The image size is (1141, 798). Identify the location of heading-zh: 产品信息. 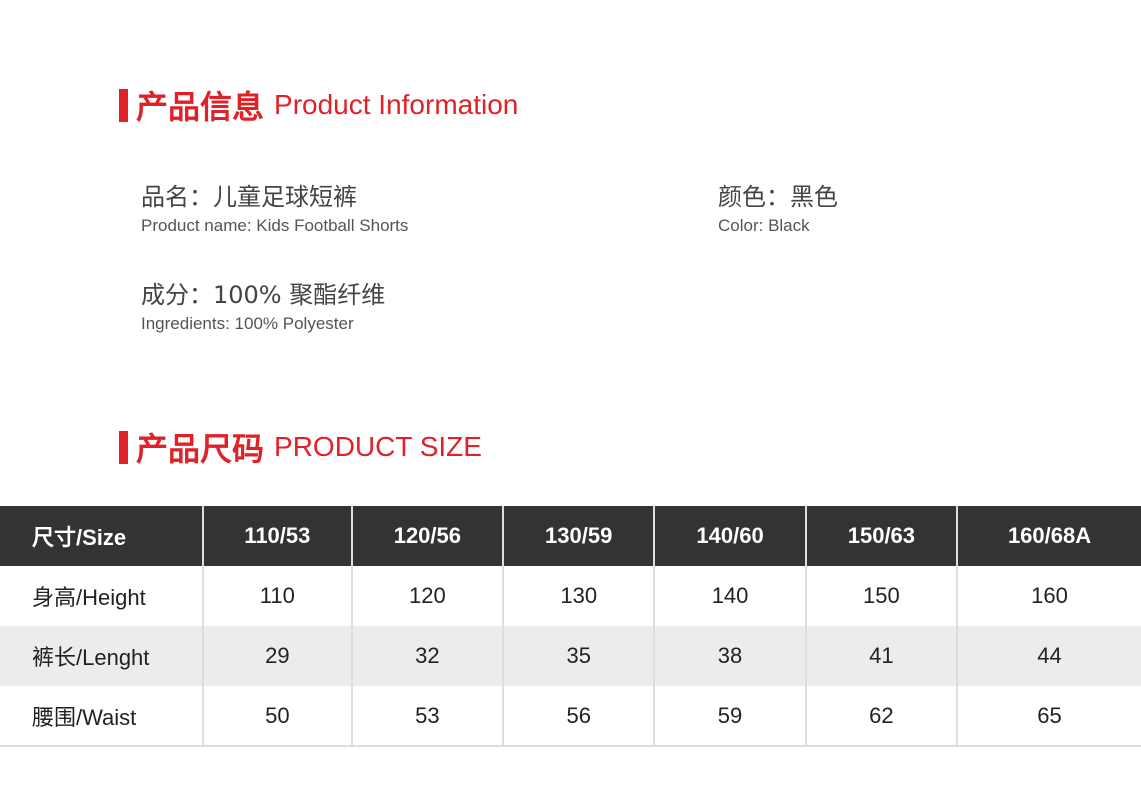
(200, 107).